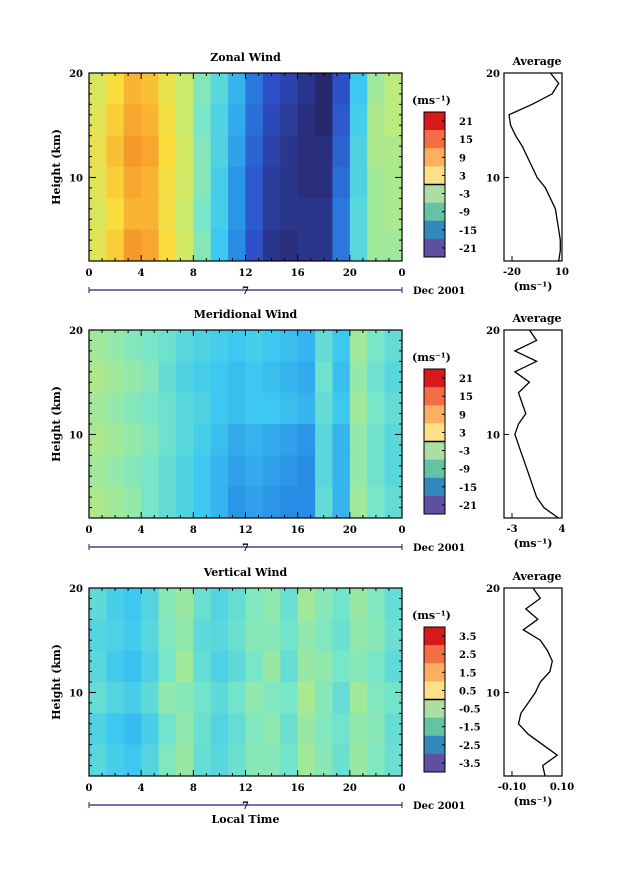 The height and width of the screenshot is (873, 623). Describe the element at coordinates (76, 589) in the screenshot. I see `y-tick-label: 20` at that location.